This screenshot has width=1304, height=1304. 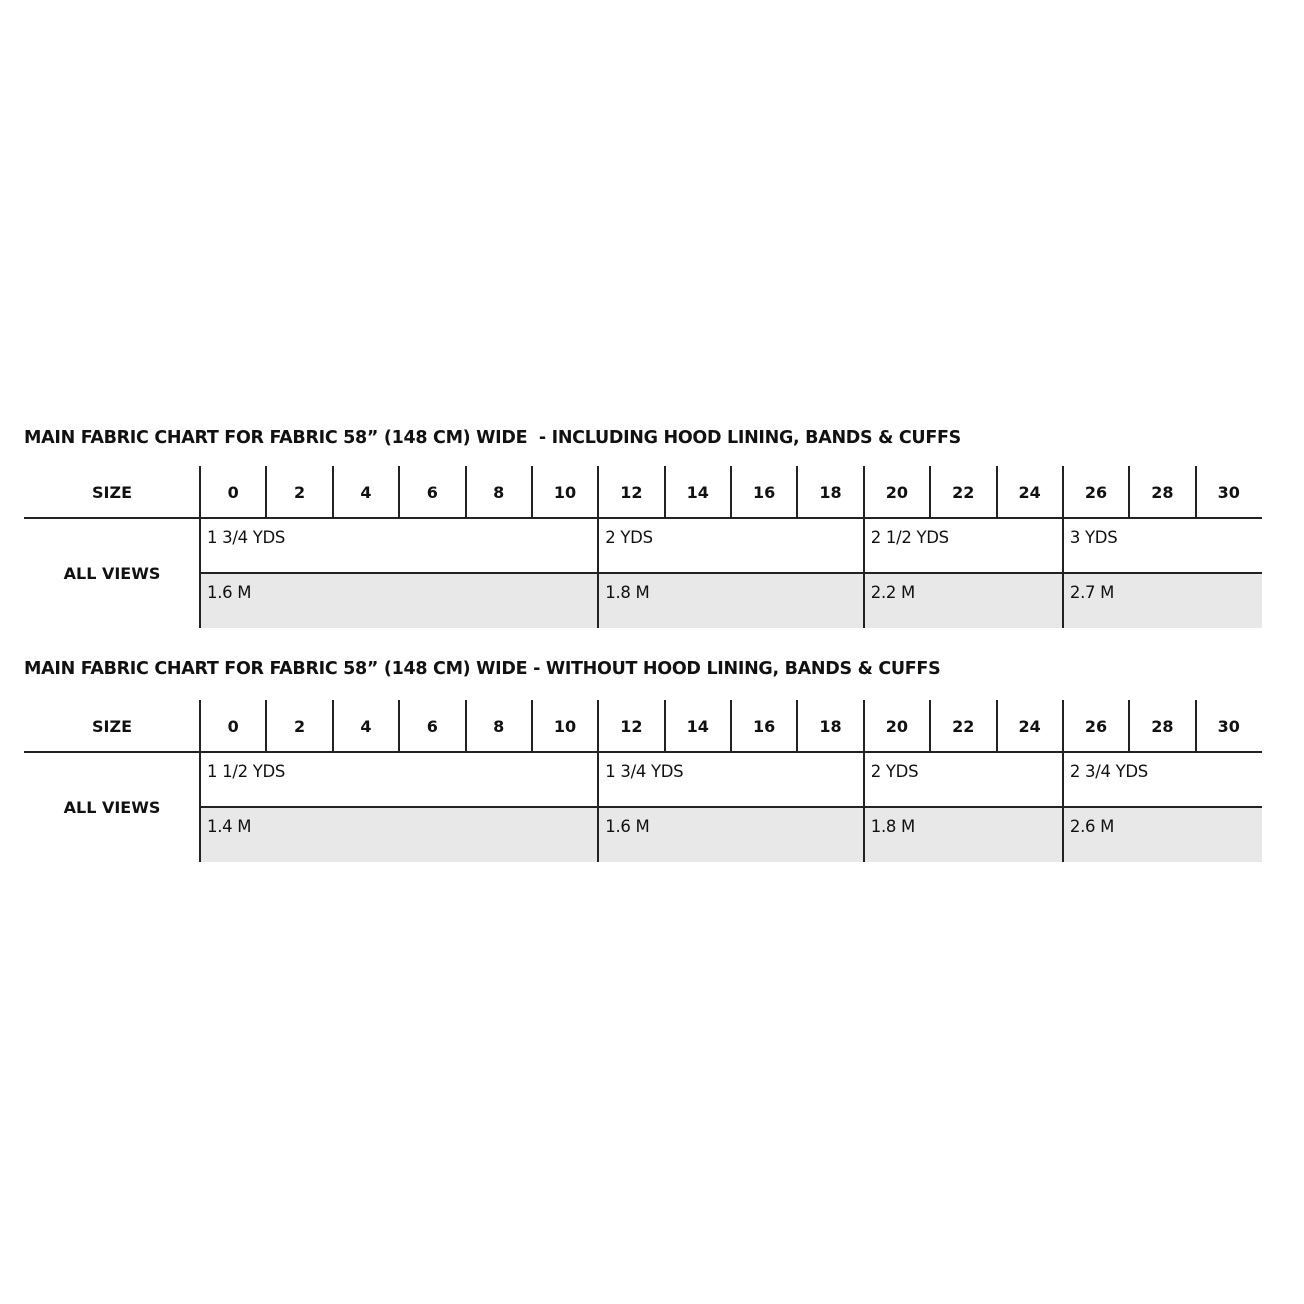 What do you see at coordinates (1108, 771) in the screenshot?
I see `yardage-cell: 2 3/4 YDS` at bounding box center [1108, 771].